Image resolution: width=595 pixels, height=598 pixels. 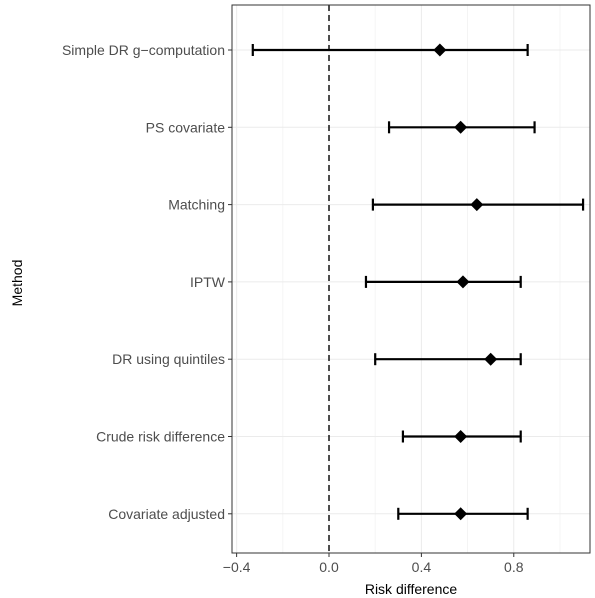 What do you see at coordinates (208, 282) in the screenshot?
I see `y-tick-label: IPTW` at bounding box center [208, 282].